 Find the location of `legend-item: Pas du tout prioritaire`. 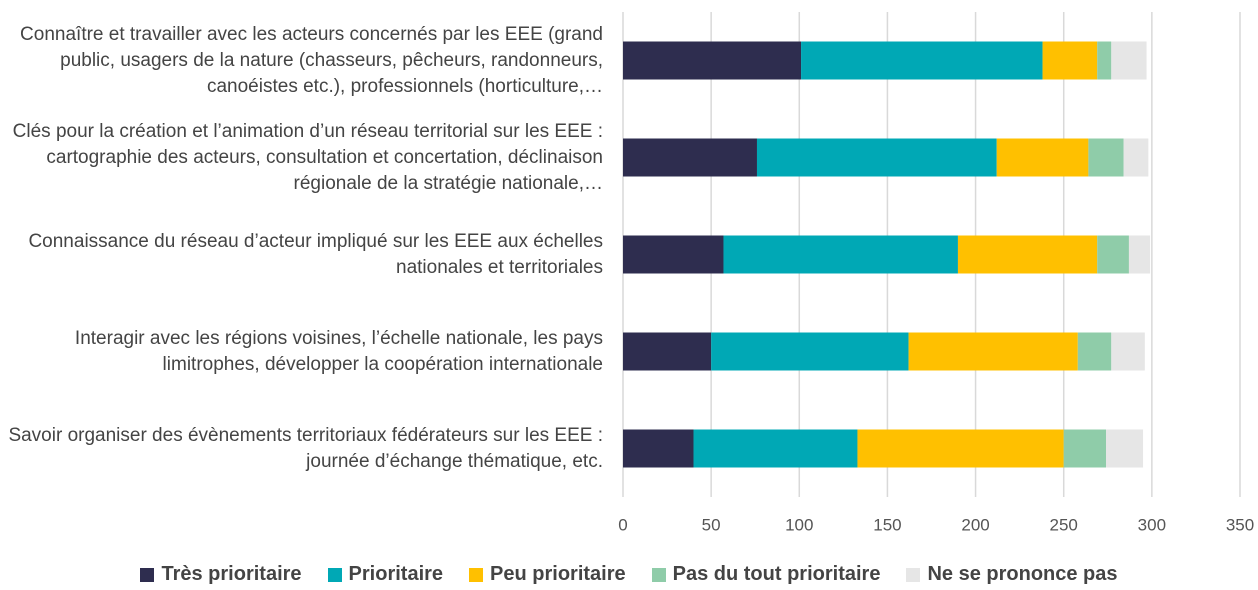

legend-item: Pas du tout prioritaire is located at coordinates (766, 574).